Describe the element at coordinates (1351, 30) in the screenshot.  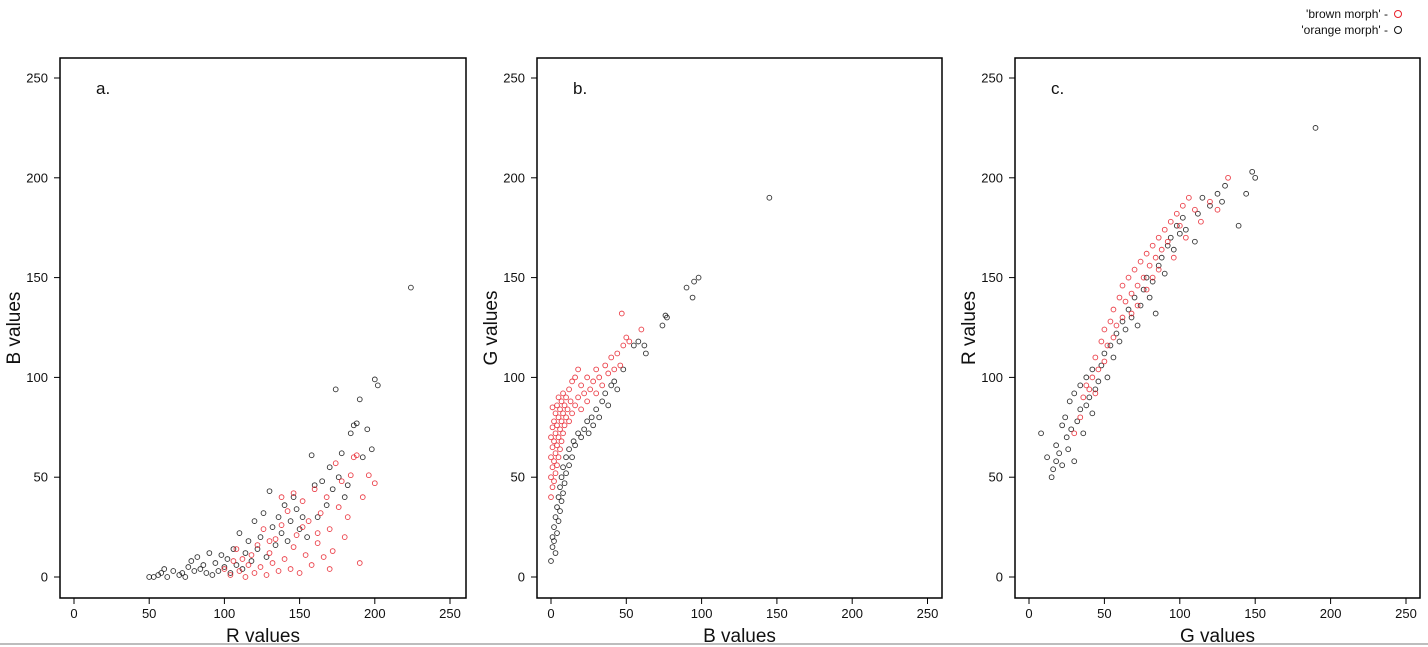
I see `legend-item-orange: 'orange morph' -` at that location.